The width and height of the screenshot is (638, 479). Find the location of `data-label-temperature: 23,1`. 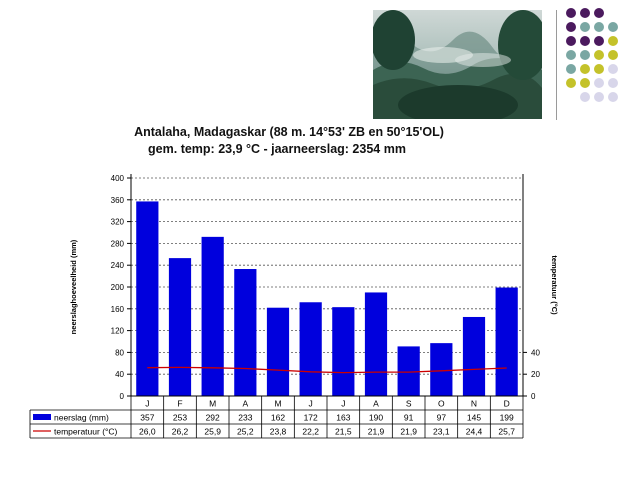

data-label-temperature: 23,1 is located at coordinates (441, 432).